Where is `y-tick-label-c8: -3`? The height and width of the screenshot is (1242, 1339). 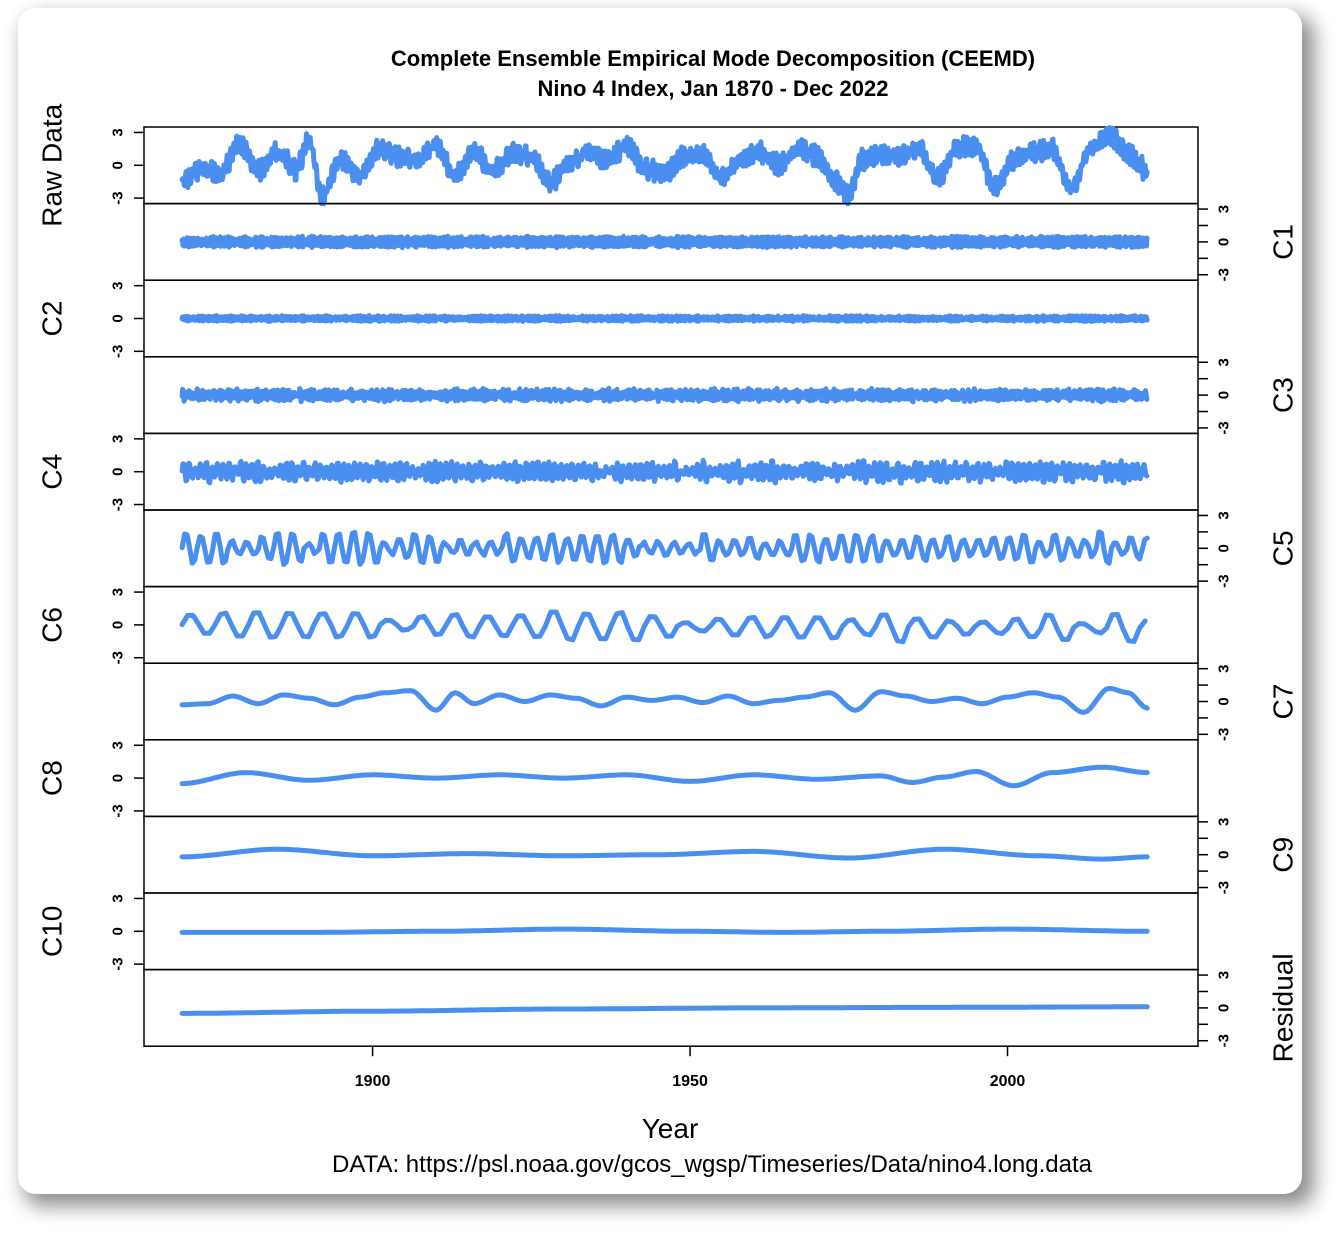 y-tick-label-c8: -3 is located at coordinates (118, 810).